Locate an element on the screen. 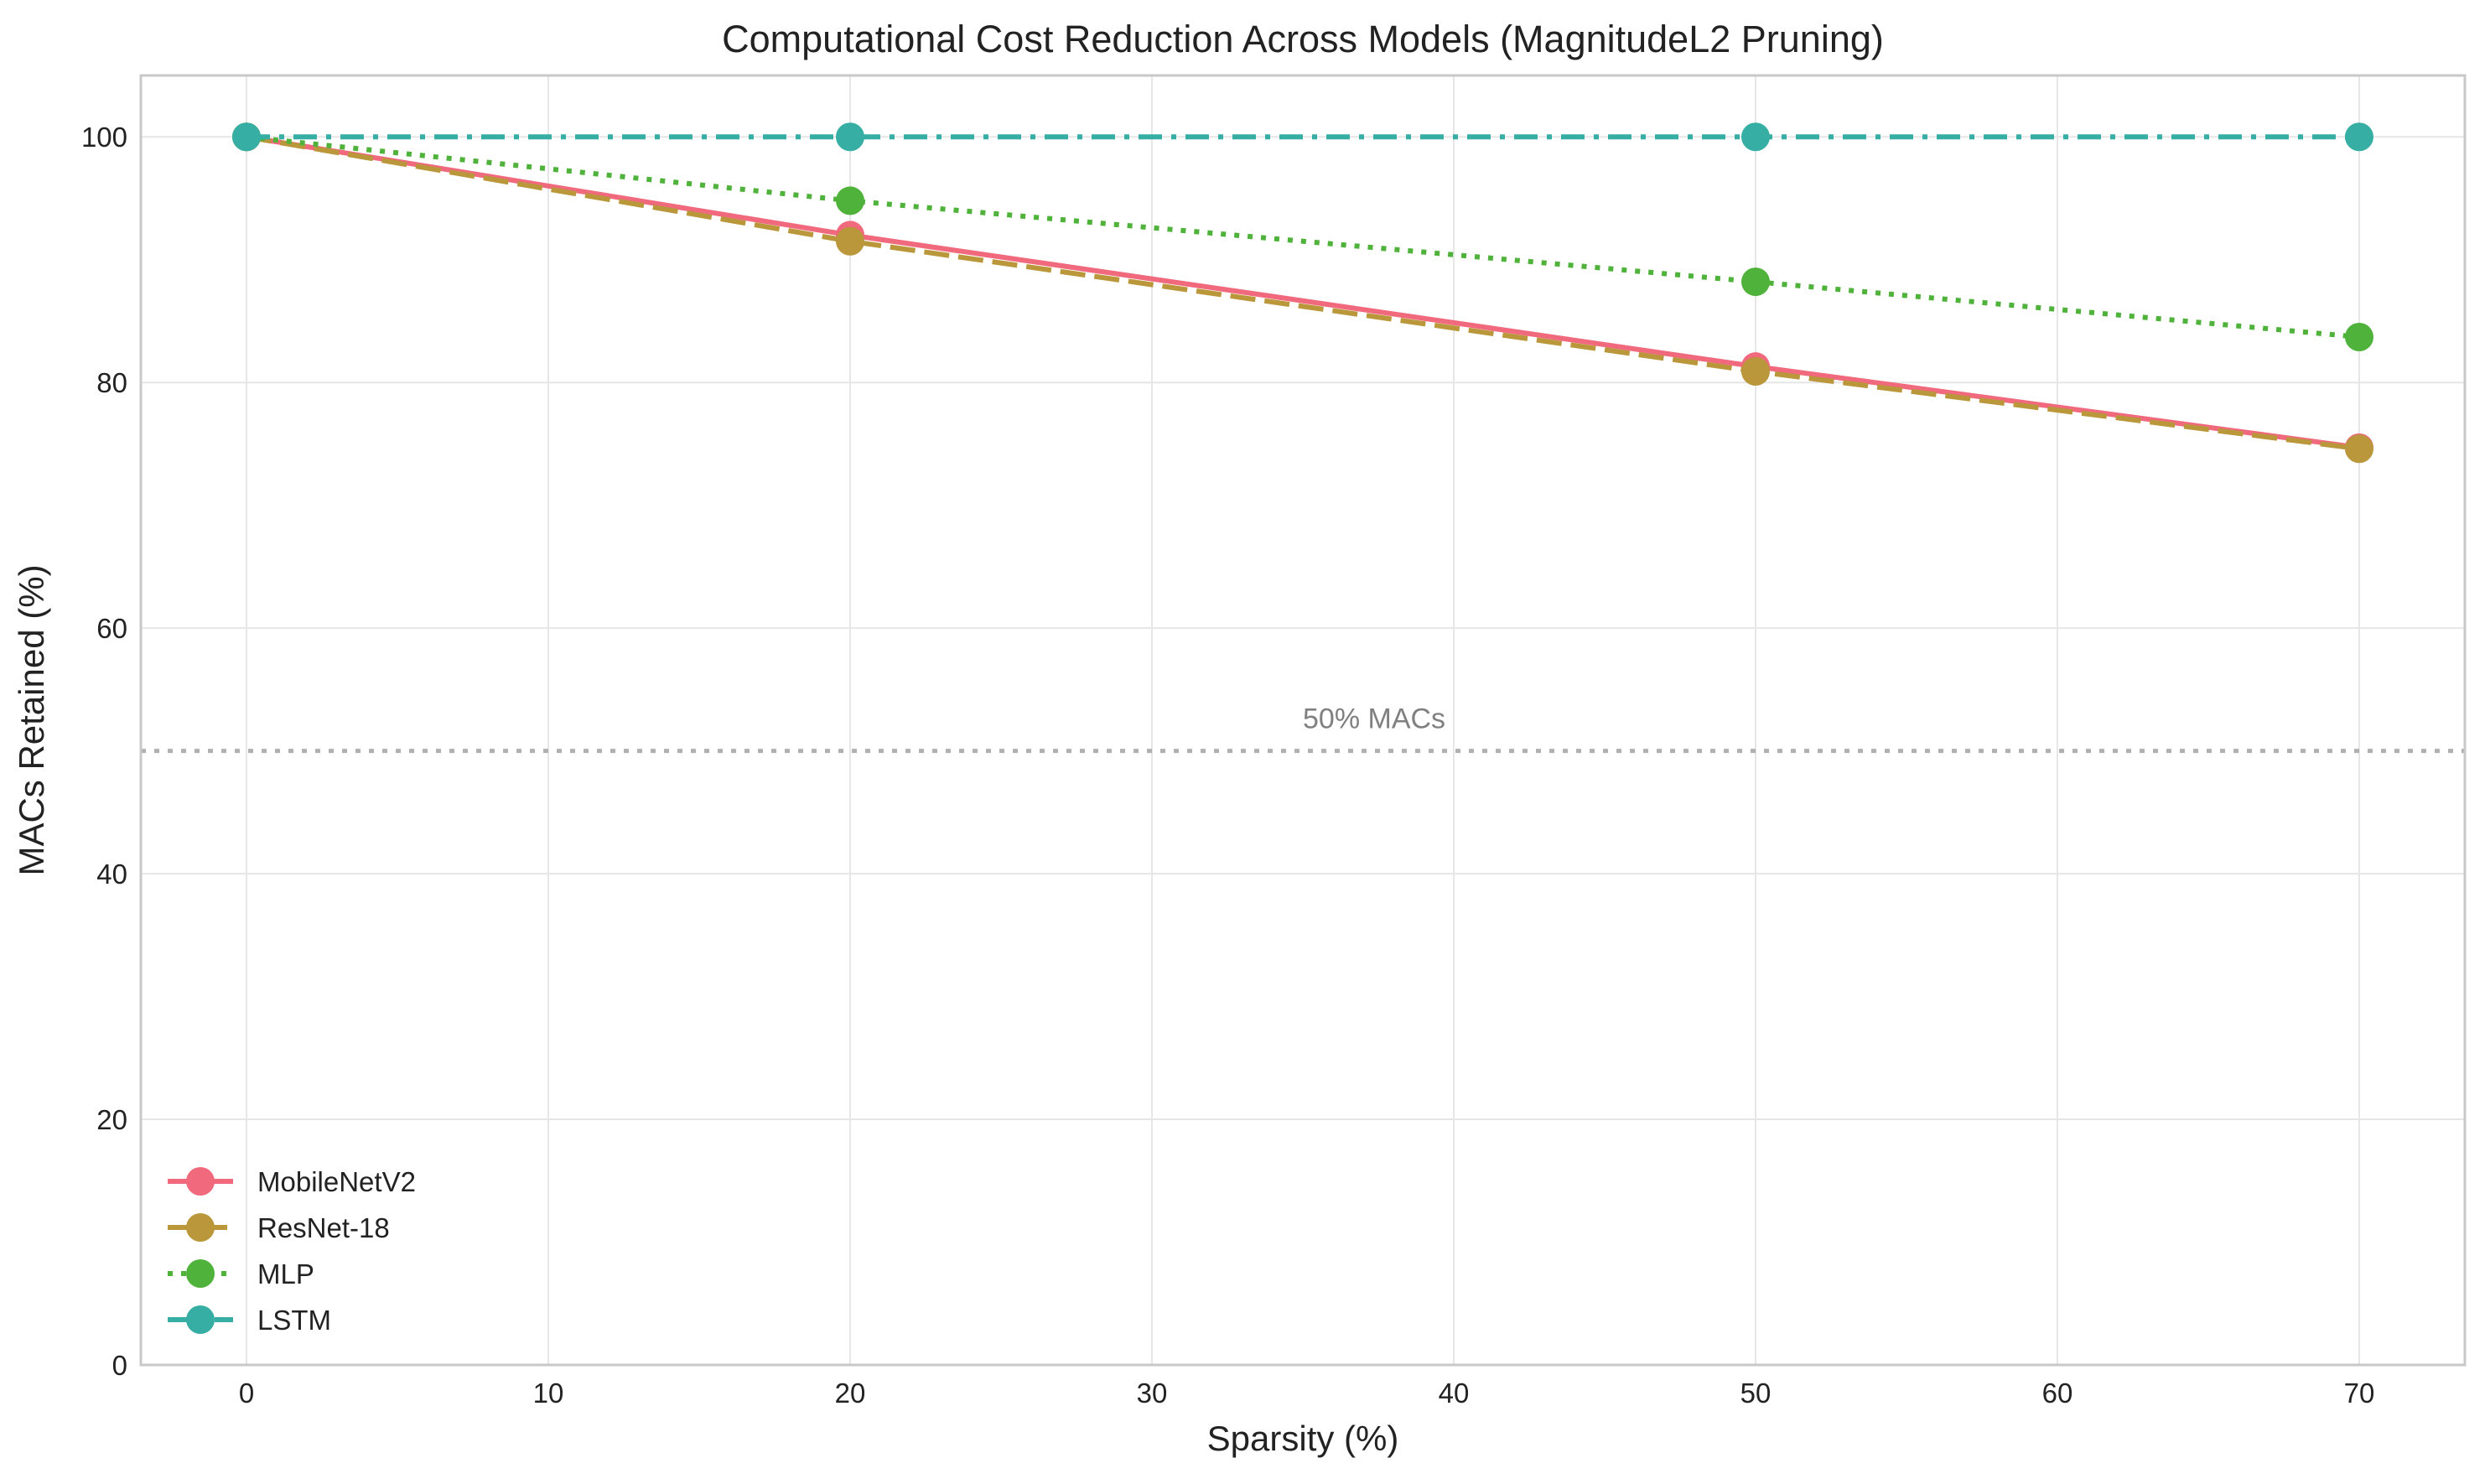 This screenshot has width=2490, height=1484. x-tick-label: 70 is located at coordinates (2359, 1393).